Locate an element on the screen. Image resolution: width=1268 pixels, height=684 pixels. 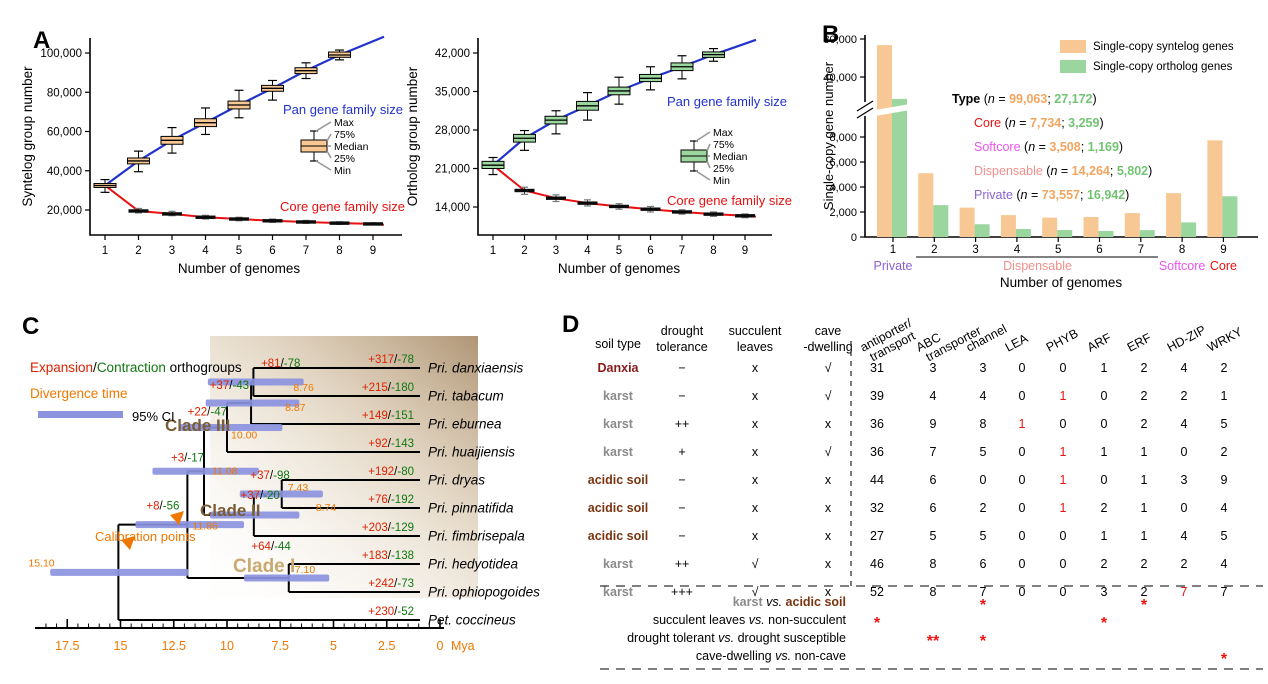
table-row: karst ++ √ x 46 8 6 0 0 2 2 2 4 is located at coordinates (915, 564).